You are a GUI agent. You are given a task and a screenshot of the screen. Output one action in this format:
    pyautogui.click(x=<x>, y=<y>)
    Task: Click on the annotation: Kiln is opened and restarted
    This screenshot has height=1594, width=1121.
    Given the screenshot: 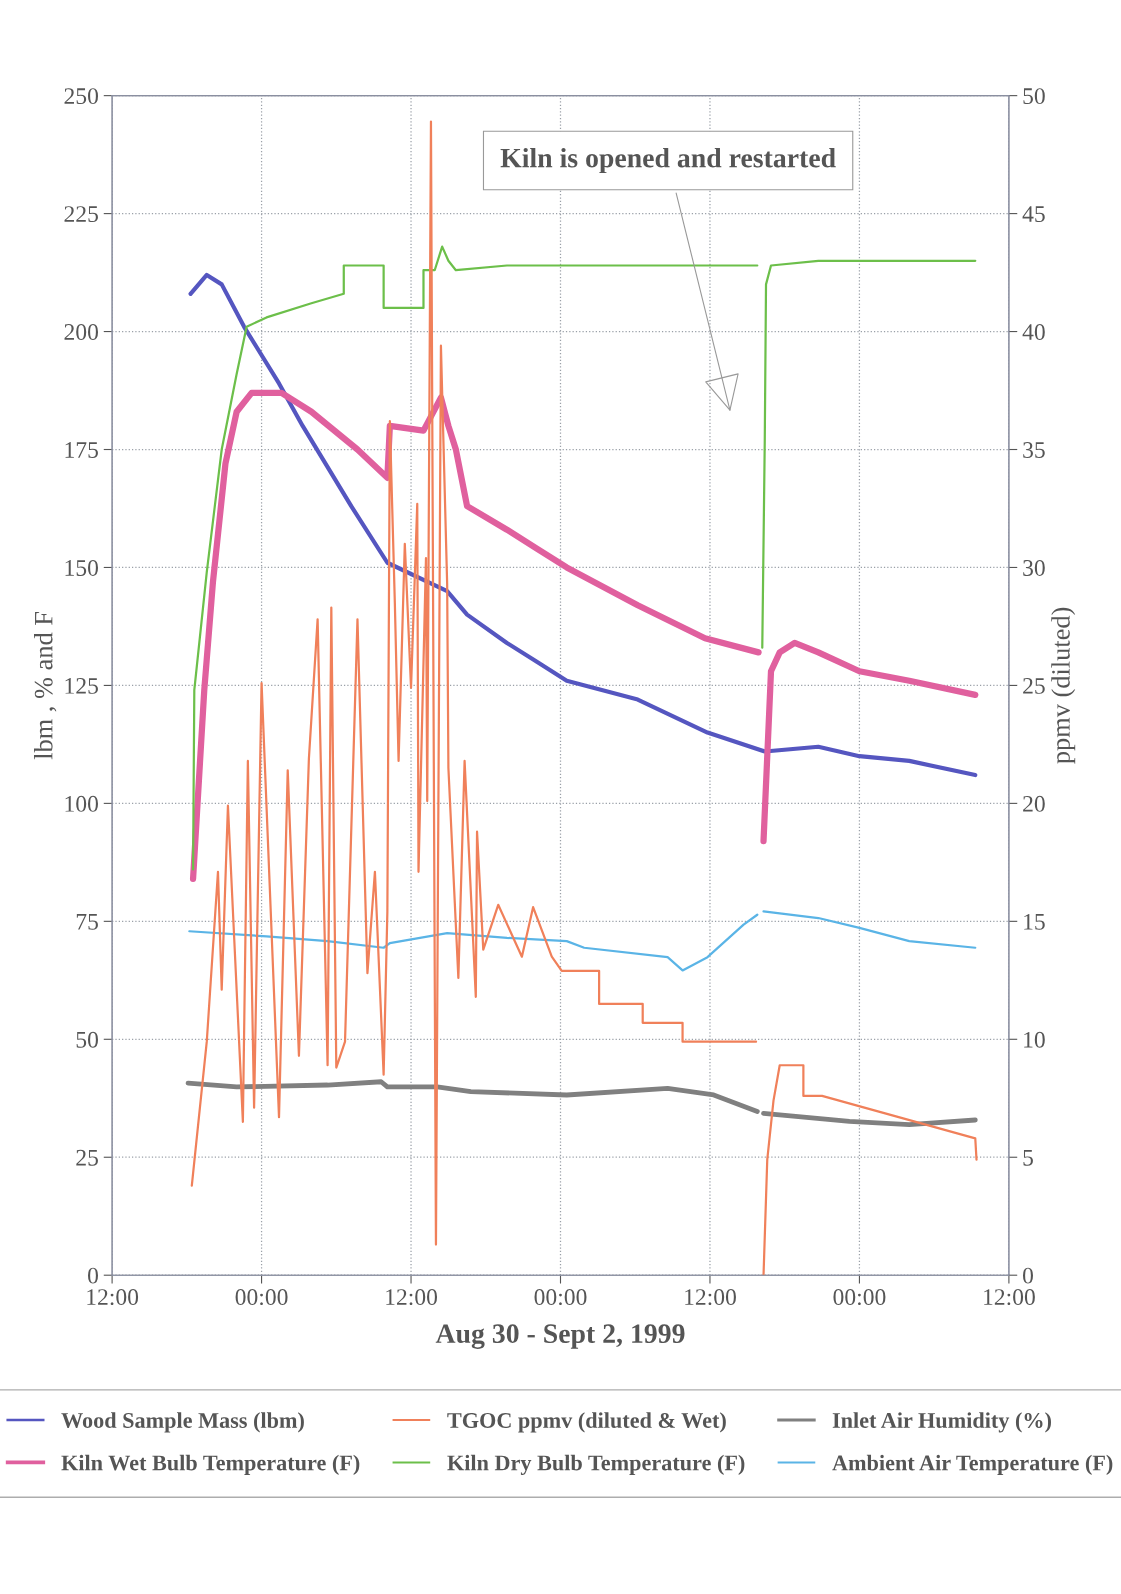 What is the action you would take?
    pyautogui.click(x=668, y=160)
    